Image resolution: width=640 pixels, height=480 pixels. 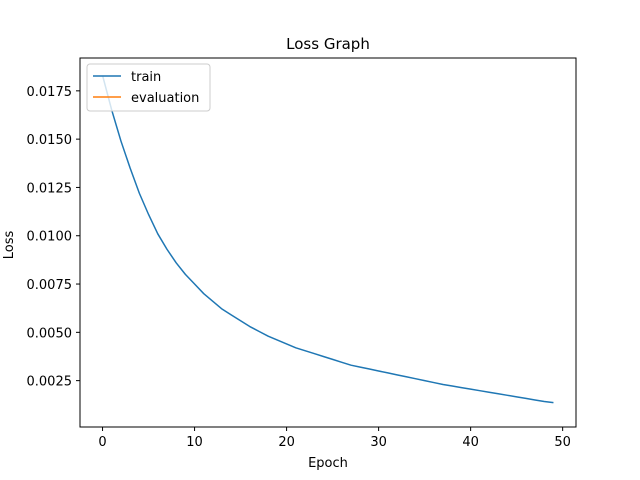 I want to click on legend-label-train: train, so click(x=146, y=77).